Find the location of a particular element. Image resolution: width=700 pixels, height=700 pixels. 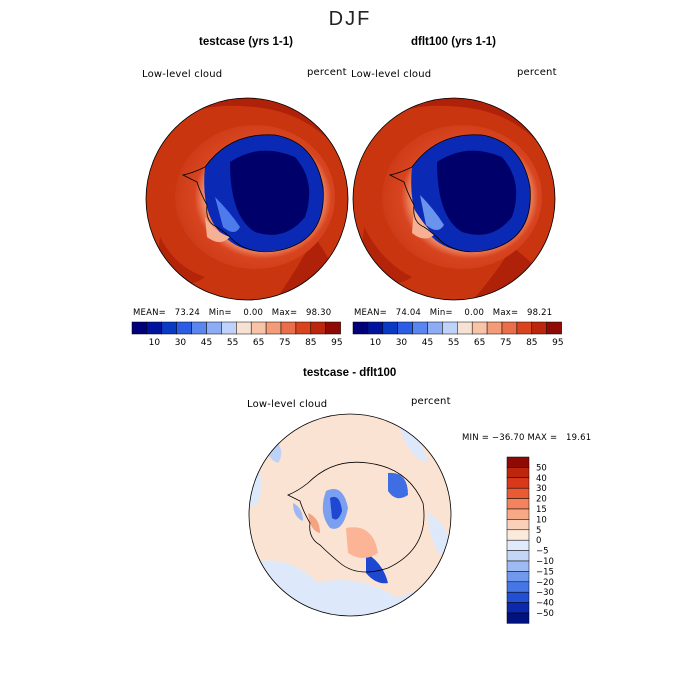

colorbar-tick-label: −20 is located at coordinates (545, 583).